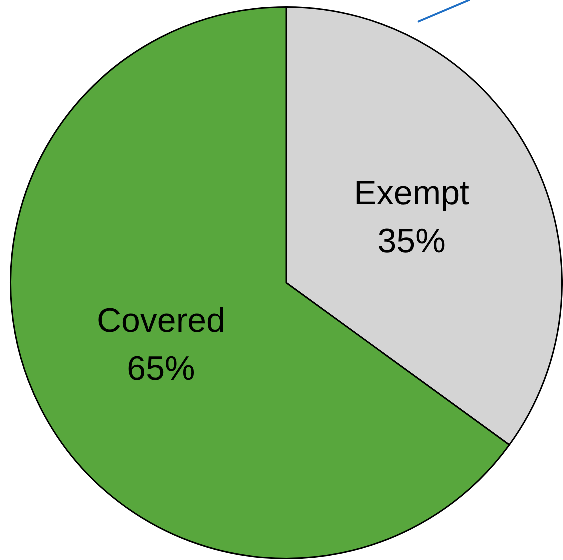 The height and width of the screenshot is (560, 563). I want to click on data-label: 65%, so click(161, 369).